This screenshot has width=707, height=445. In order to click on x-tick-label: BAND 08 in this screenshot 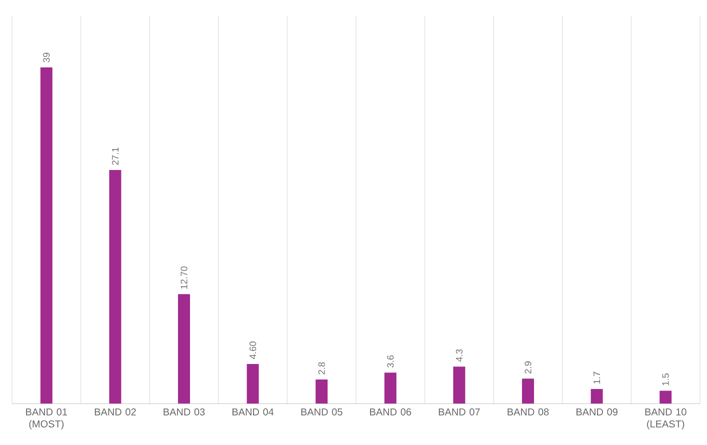, I will do `click(528, 412)`.